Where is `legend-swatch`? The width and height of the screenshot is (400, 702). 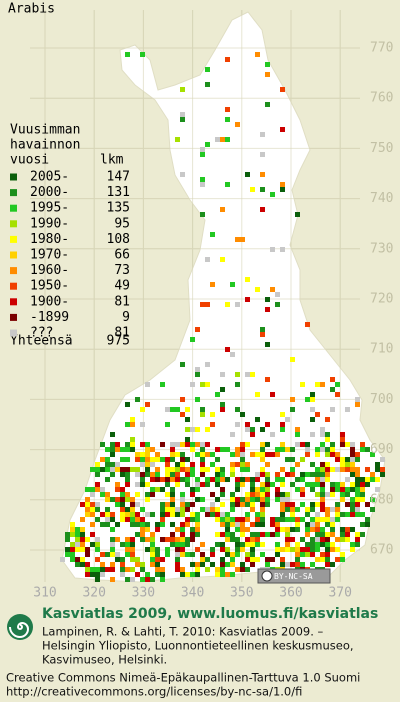 legend-swatch is located at coordinates (13, 224).